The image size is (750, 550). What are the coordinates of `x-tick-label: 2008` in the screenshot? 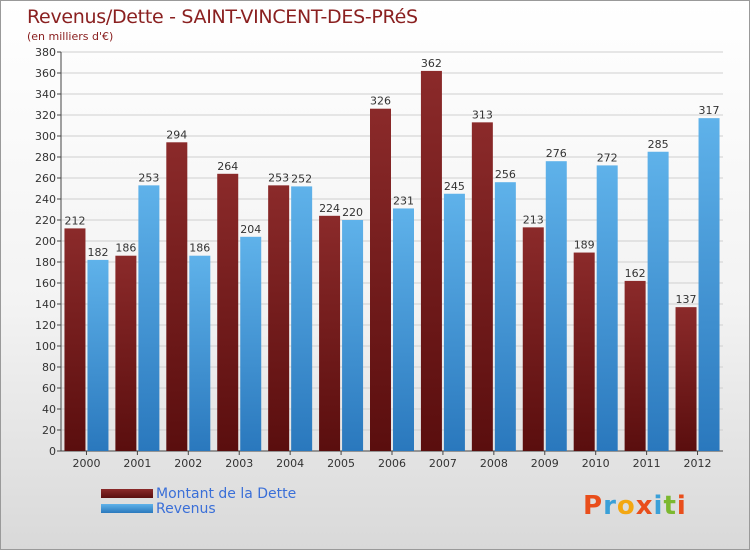 It's located at (494, 463).